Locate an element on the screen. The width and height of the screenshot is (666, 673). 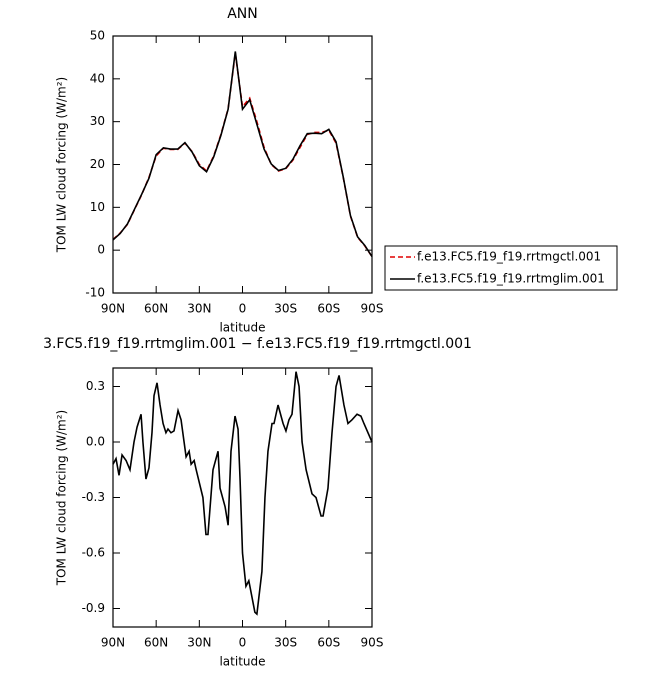
y-tick-label: 0 is located at coordinates (101, 250).